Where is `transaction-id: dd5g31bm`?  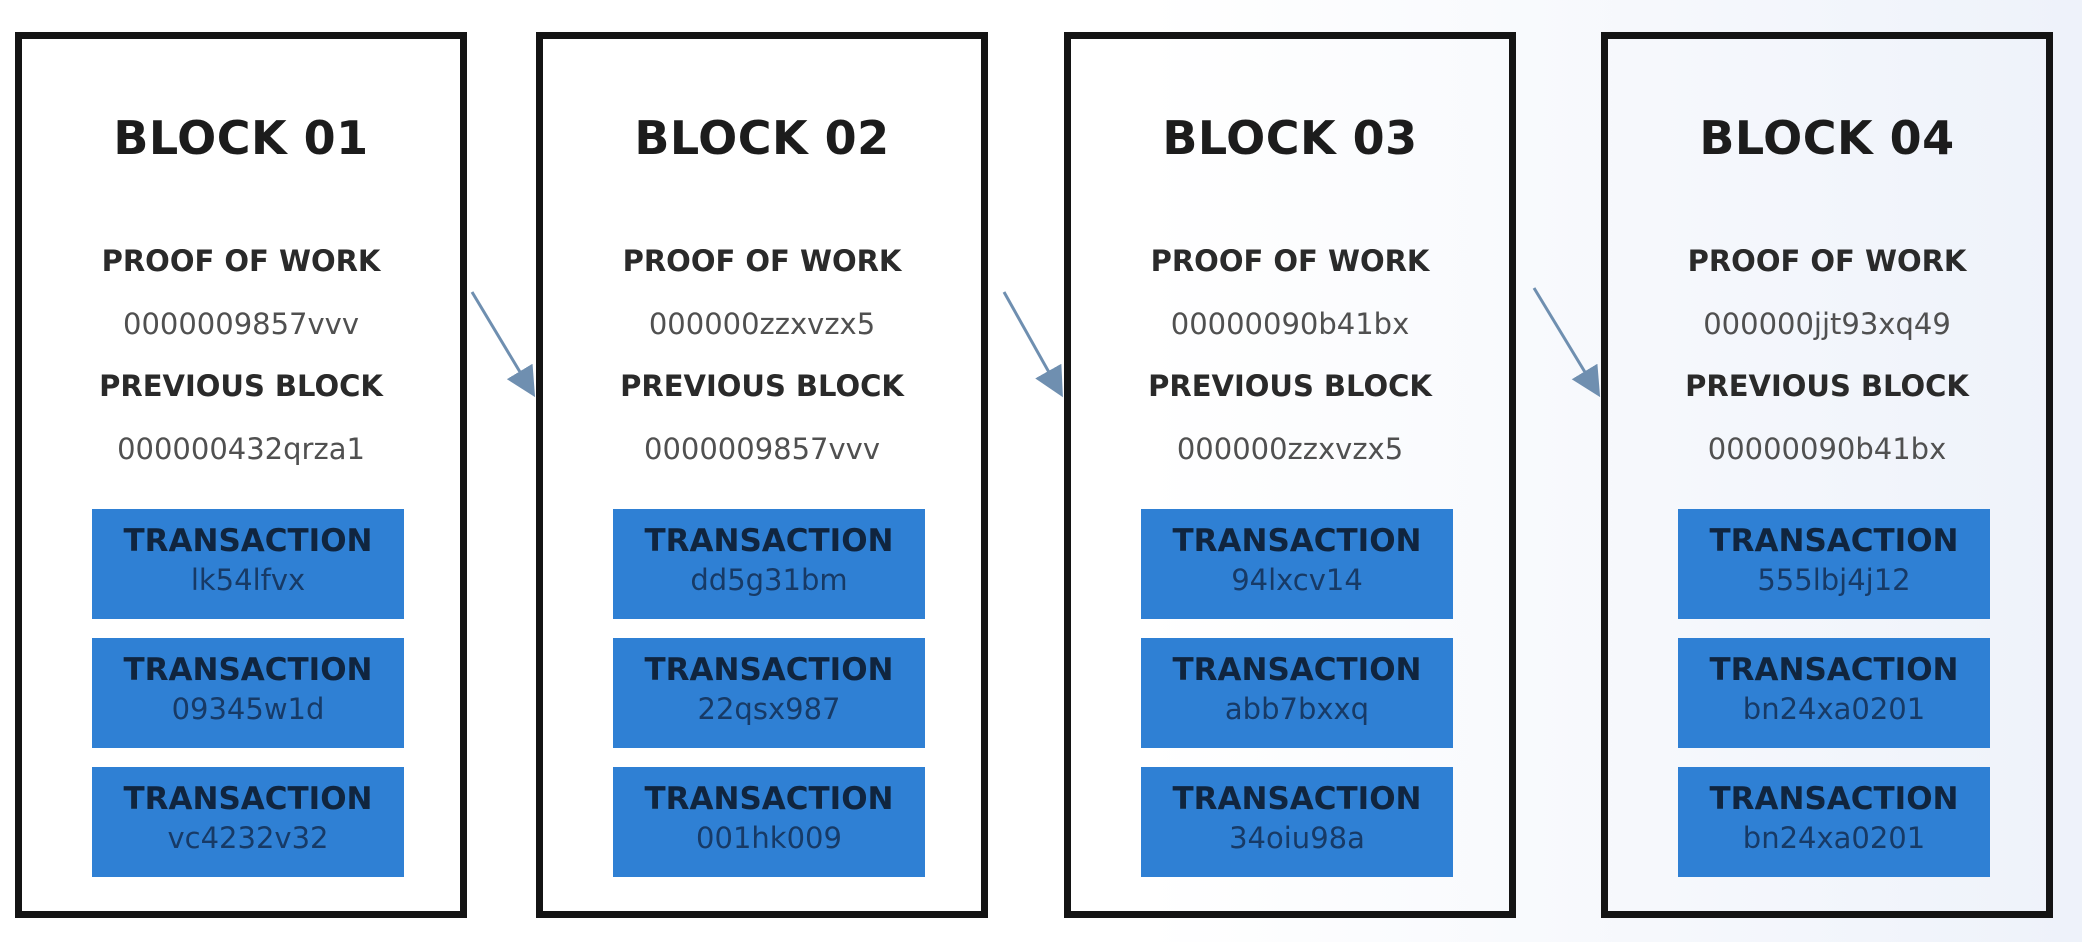 transaction-id: dd5g31bm is located at coordinates (769, 580).